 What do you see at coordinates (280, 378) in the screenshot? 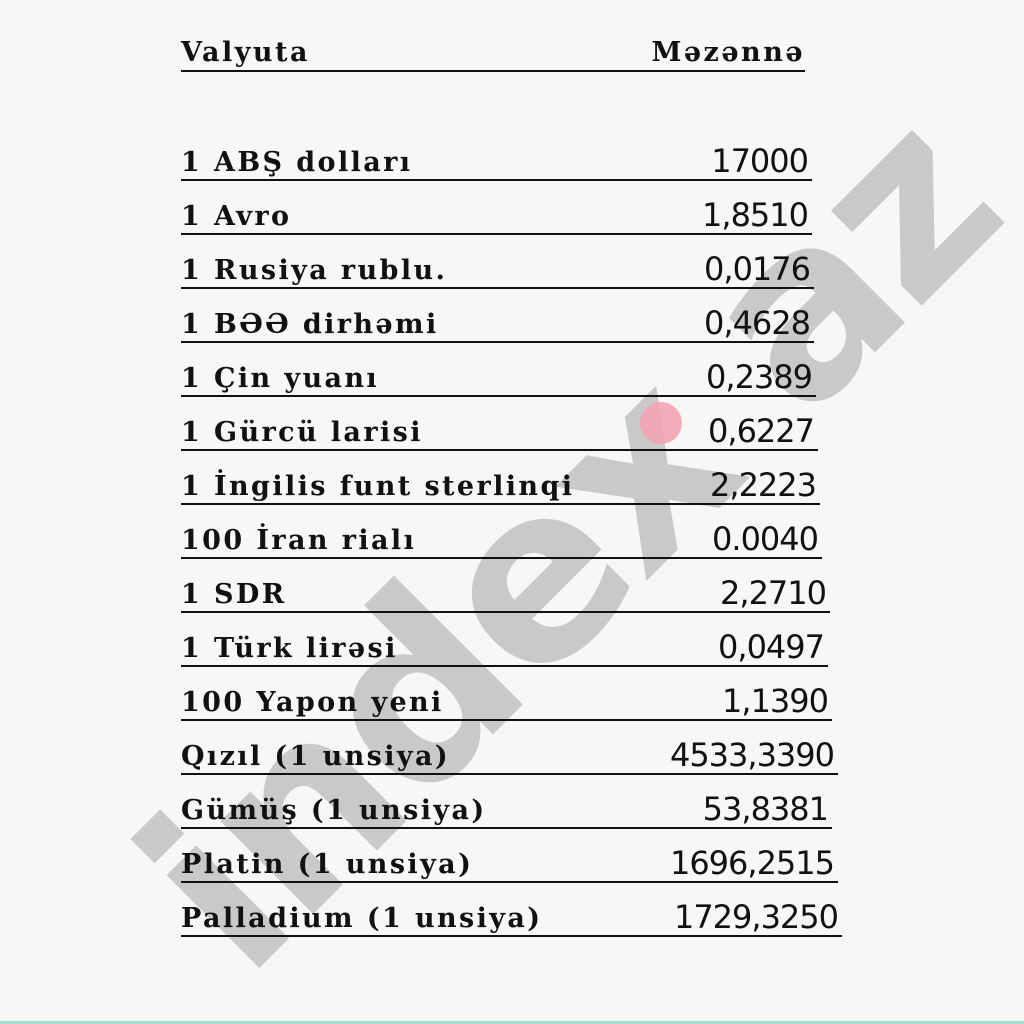
I see `currency-label: 1 Çin yuanı` at bounding box center [280, 378].